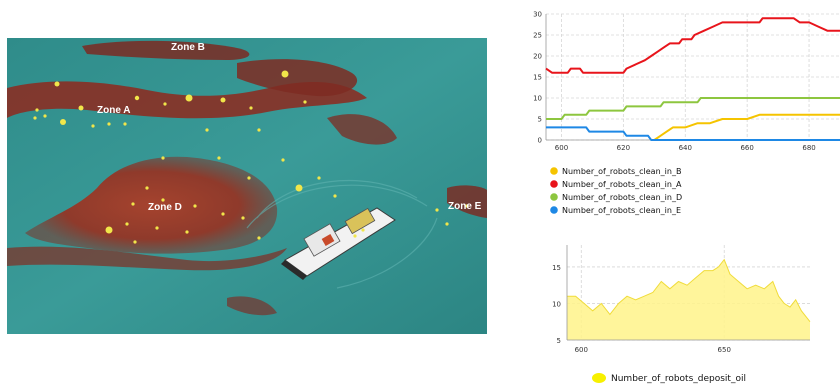  What do you see at coordinates (465, 206) in the screenshot?
I see `zone-e-label: Zone E` at bounding box center [465, 206].